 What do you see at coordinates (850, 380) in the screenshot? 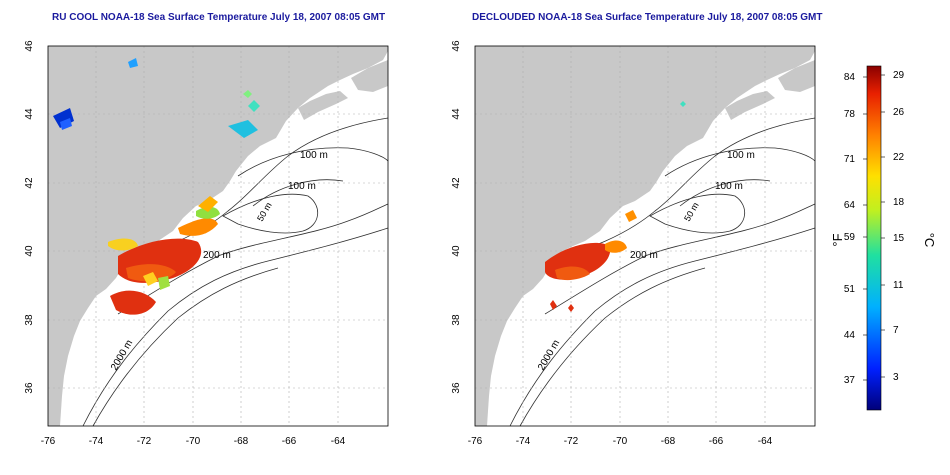
I see `svg-text: 37` at bounding box center [850, 380].